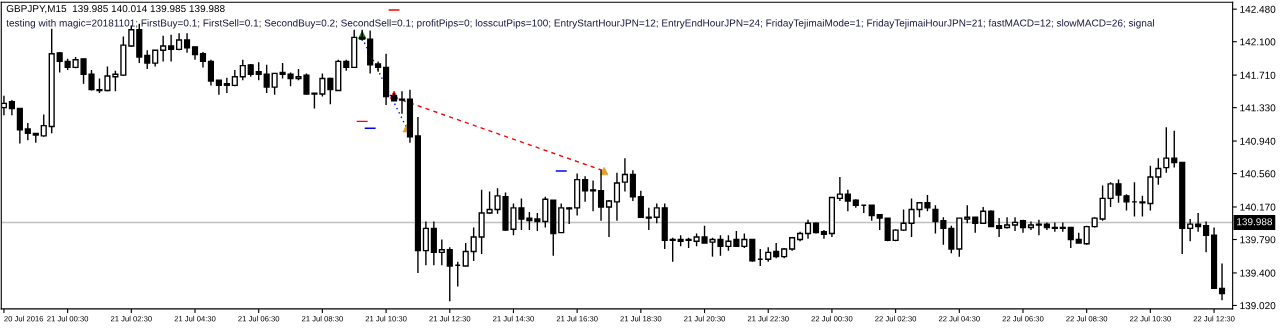 This screenshot has height=330, width=1280. I want to click on y-tick-label: 139.400, so click(1258, 273).